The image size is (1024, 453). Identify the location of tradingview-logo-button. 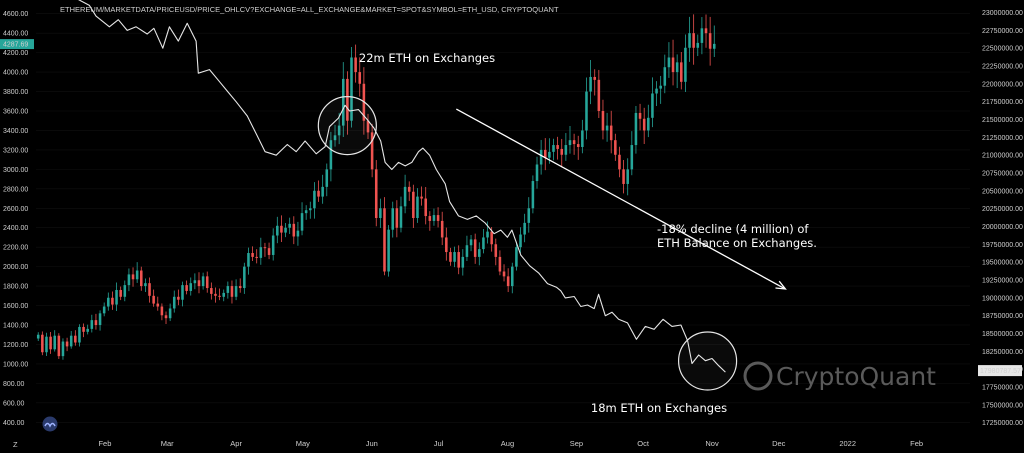
(50, 424).